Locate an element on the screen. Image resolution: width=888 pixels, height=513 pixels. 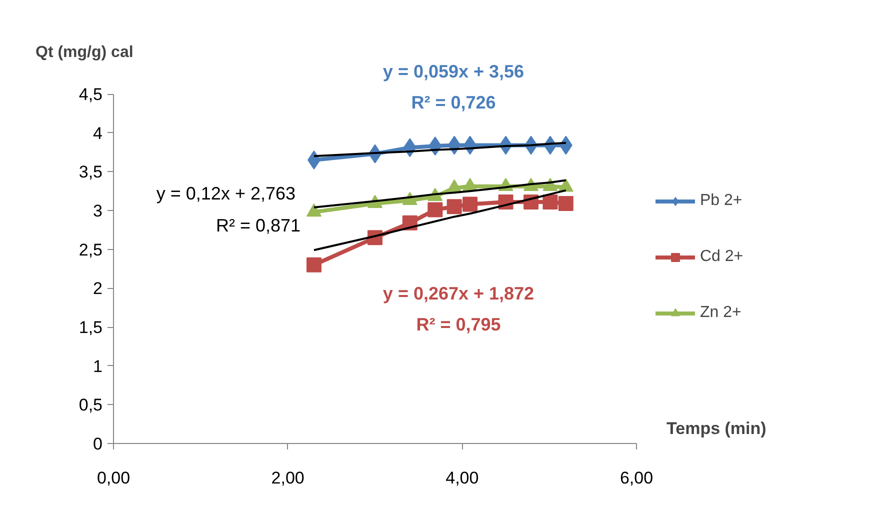
annotation: y = 0,12x + 2,763 is located at coordinates (226, 194).